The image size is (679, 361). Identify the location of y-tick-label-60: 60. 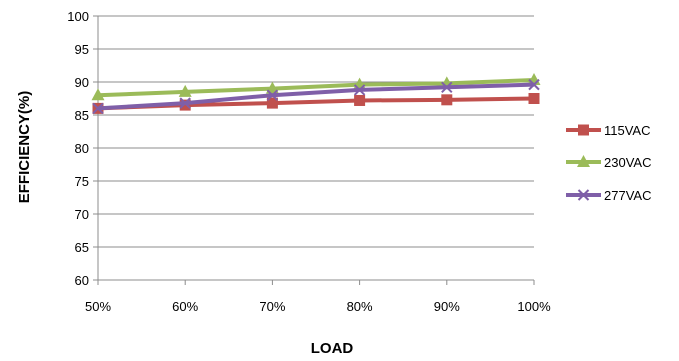
(82, 280).